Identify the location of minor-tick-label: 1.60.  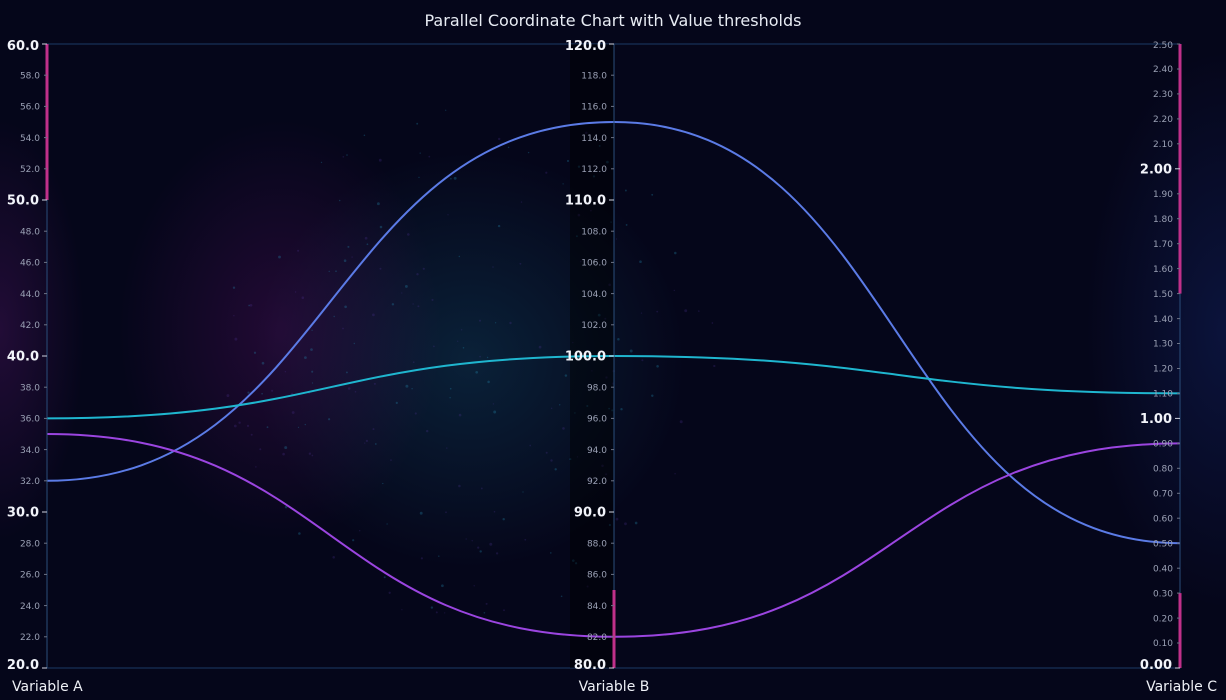
(1163, 270).